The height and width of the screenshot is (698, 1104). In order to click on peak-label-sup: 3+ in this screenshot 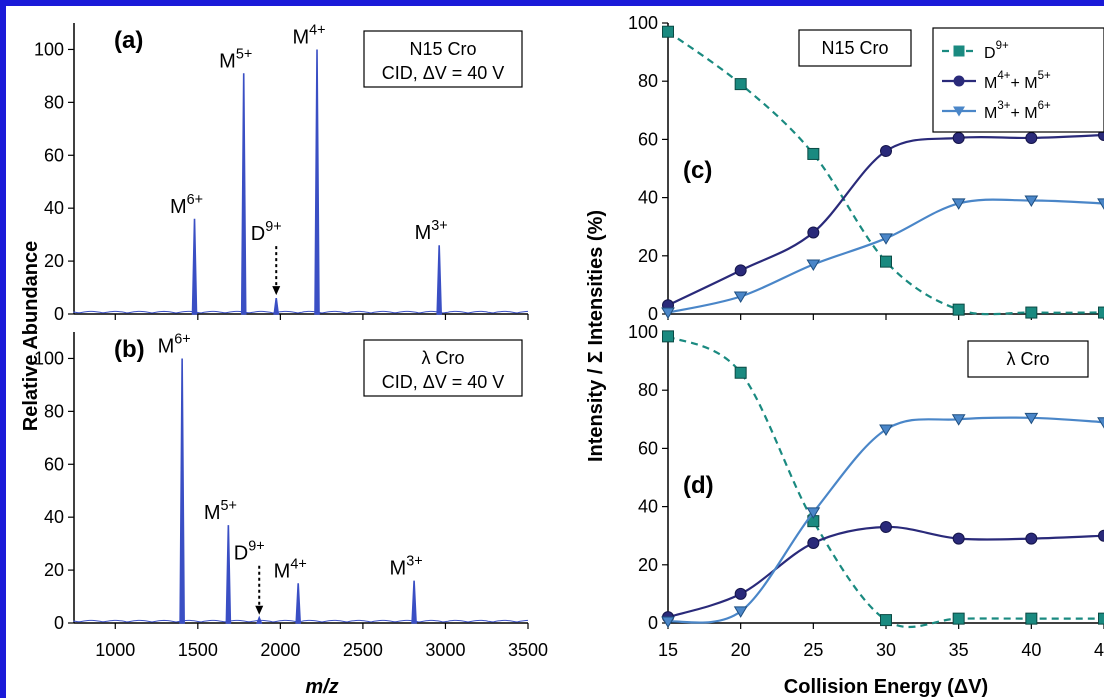, I will do `click(439, 226)`.